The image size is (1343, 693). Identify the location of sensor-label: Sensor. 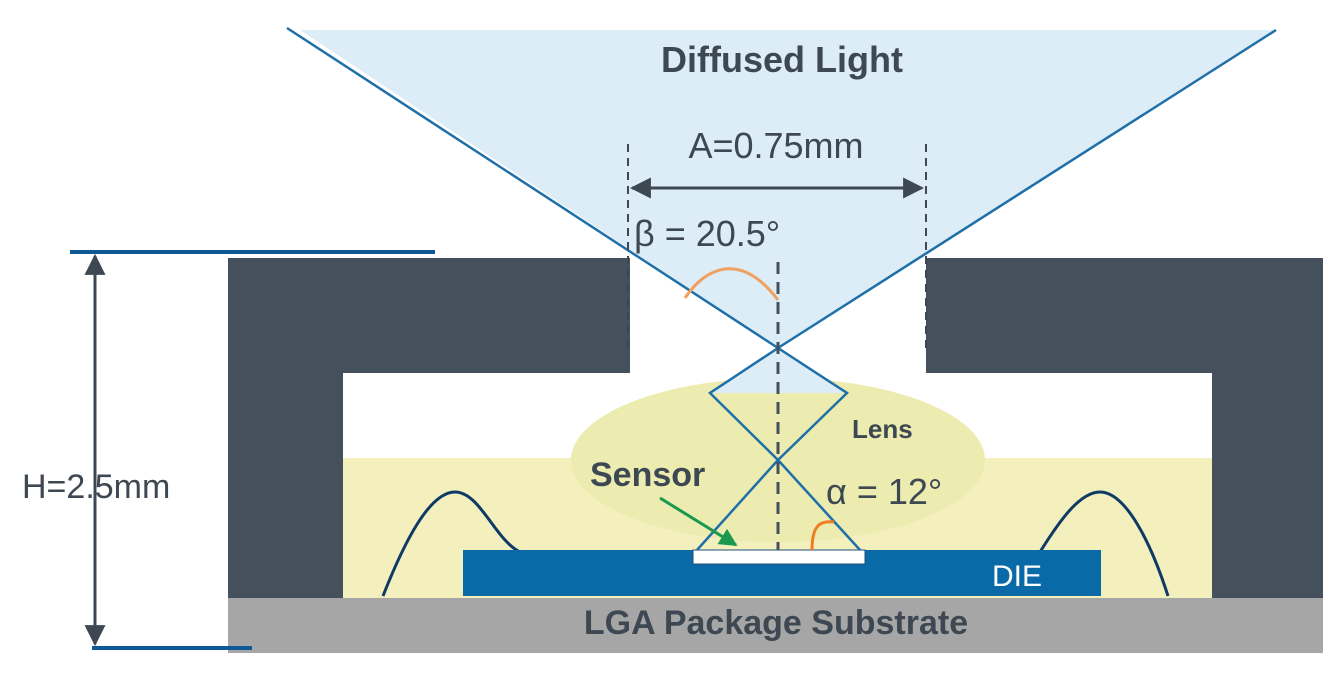
(647, 475).